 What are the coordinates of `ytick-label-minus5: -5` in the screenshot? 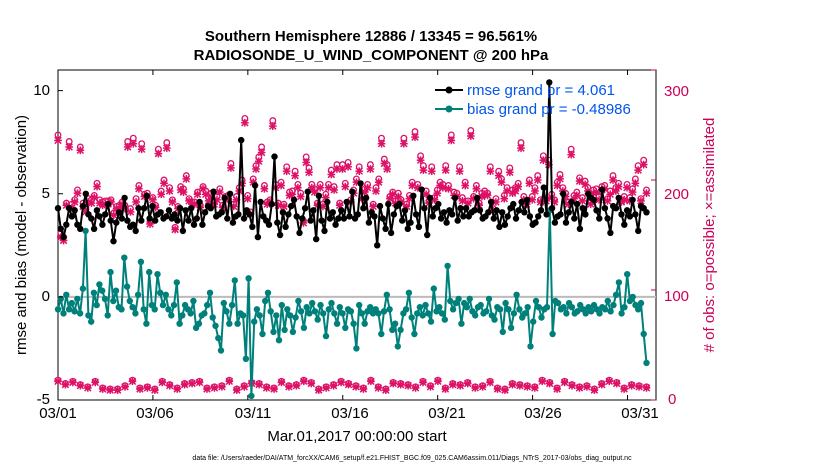 It's located at (43, 399).